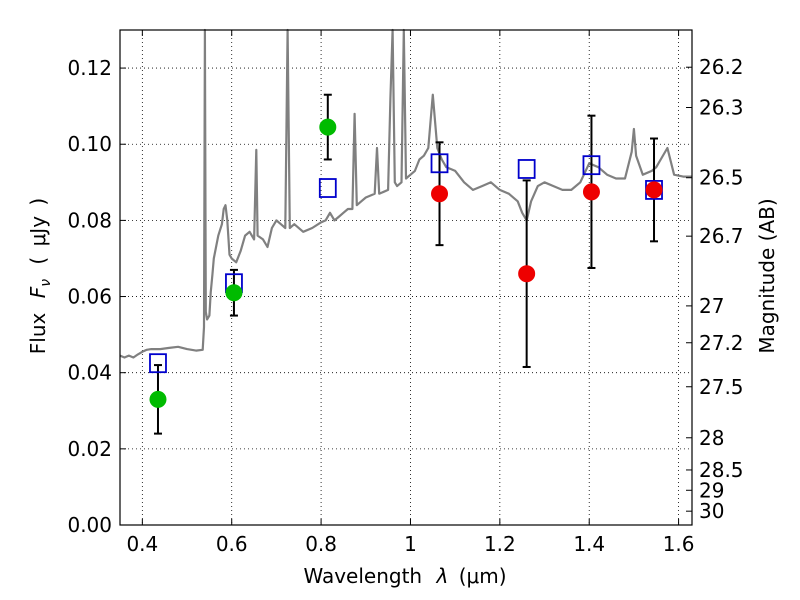  Describe the element at coordinates (38, 202) in the screenshot. I see `y-axis-label-close-paren: )` at that location.